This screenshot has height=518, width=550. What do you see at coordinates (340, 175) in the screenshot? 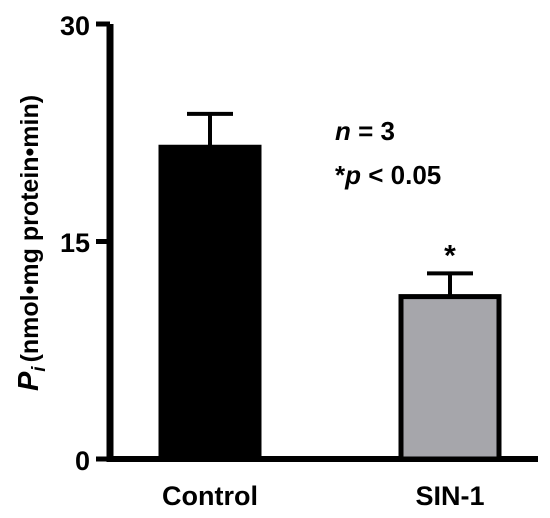
I see `p-annotation-star: *` at bounding box center [340, 175].